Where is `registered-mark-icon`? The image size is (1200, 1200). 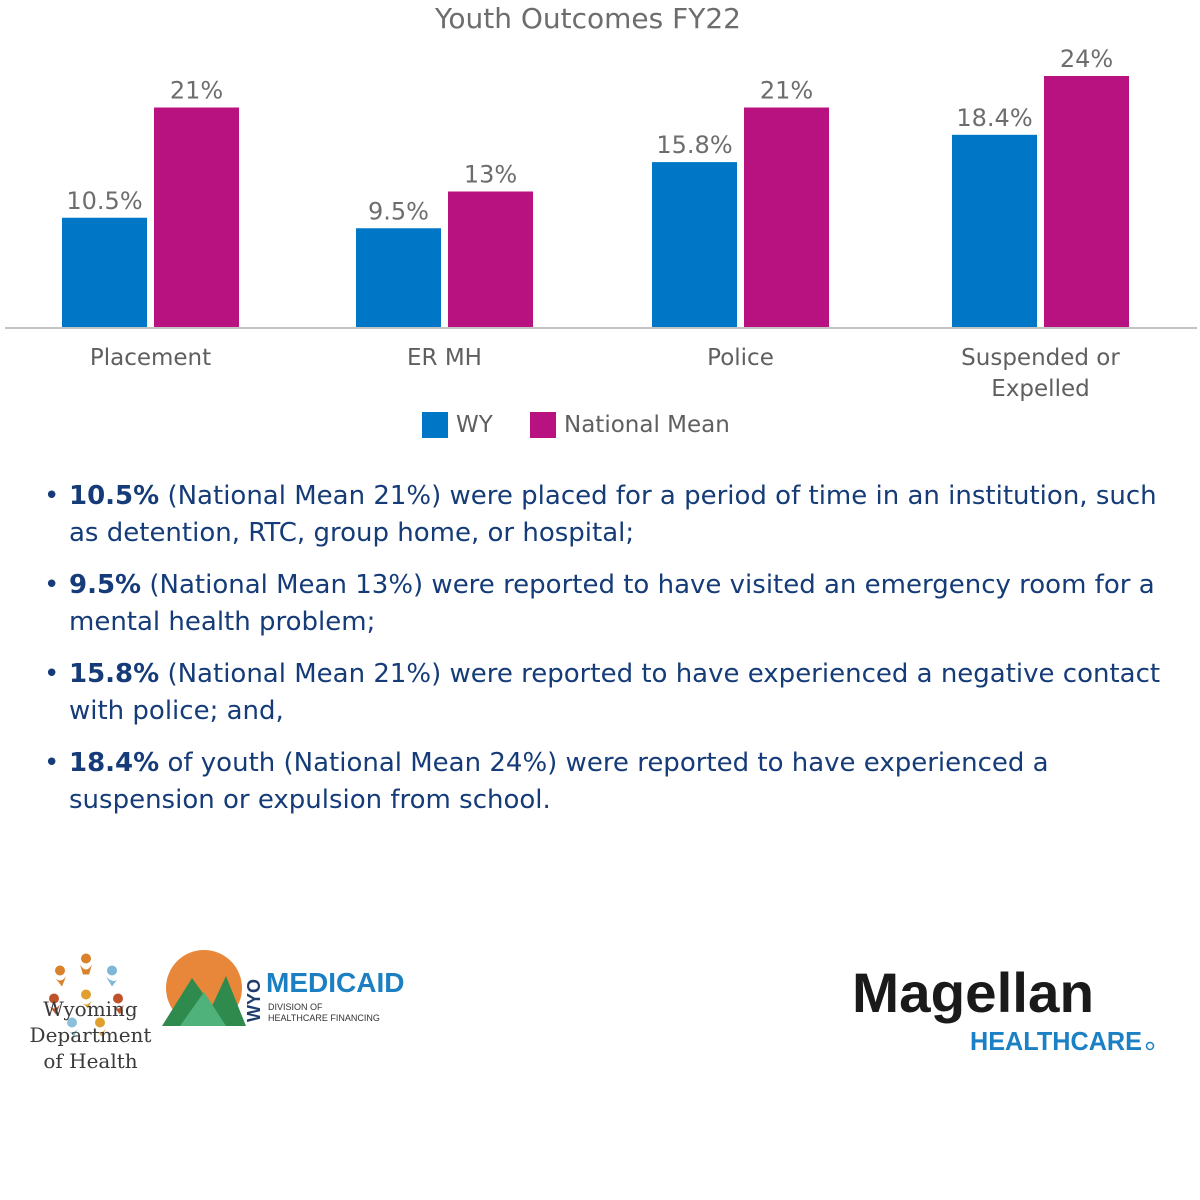
registered-mark-icon is located at coordinates (1150, 1046).